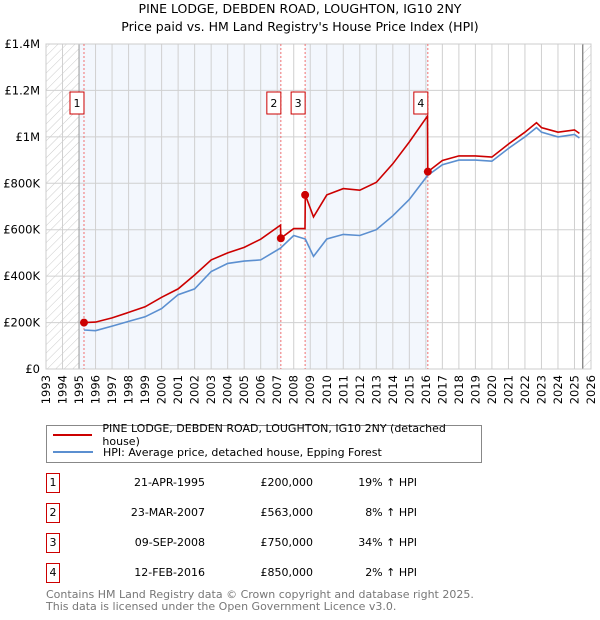  What do you see at coordinates (277, 389) in the screenshot?
I see `x-tick-label: 2007` at bounding box center [277, 389].